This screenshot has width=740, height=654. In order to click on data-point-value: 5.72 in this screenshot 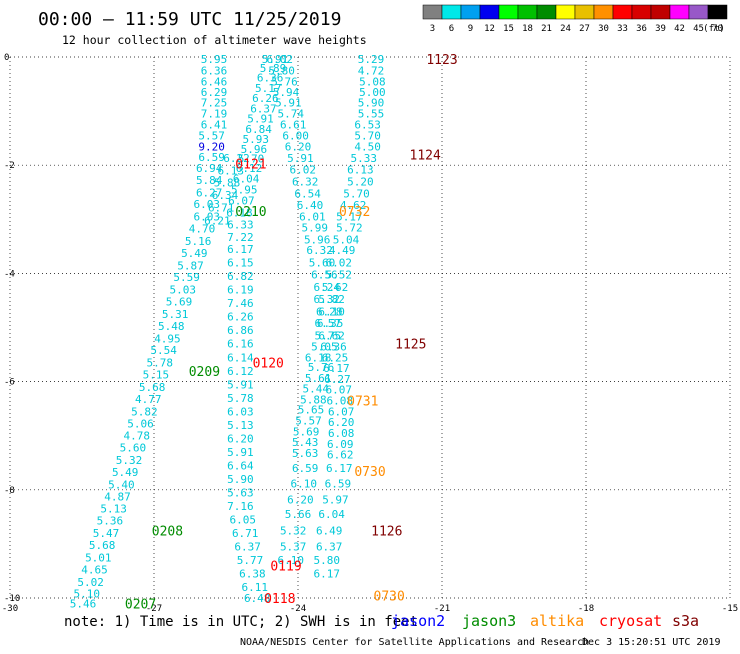, I will do `click(349, 227)`.